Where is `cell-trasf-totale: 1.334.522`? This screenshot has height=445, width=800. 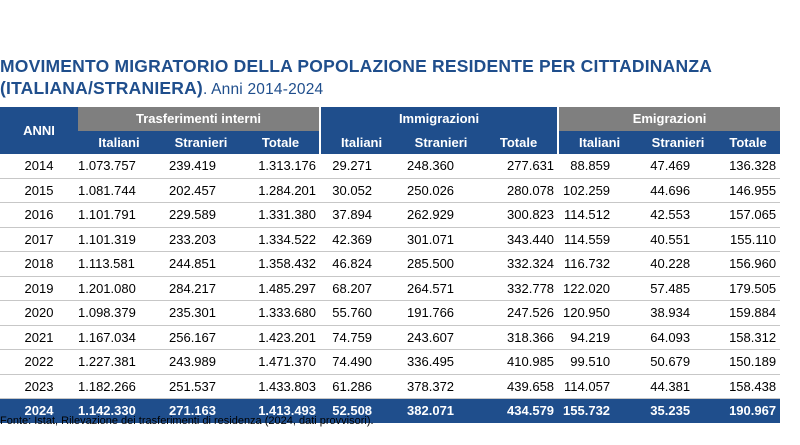
cell-trasf-totale: 1.334.522 is located at coordinates (281, 239).